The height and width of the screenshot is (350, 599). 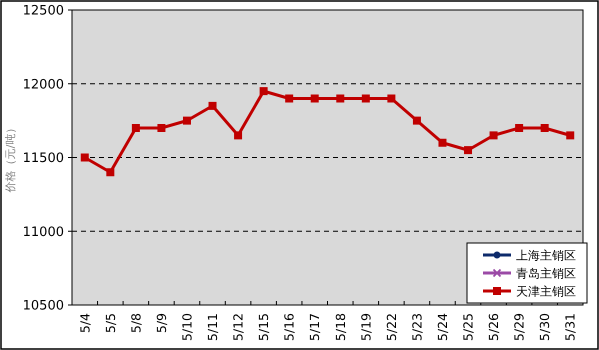 I want to click on x-tick-label: 5/5, so click(x=110, y=323).